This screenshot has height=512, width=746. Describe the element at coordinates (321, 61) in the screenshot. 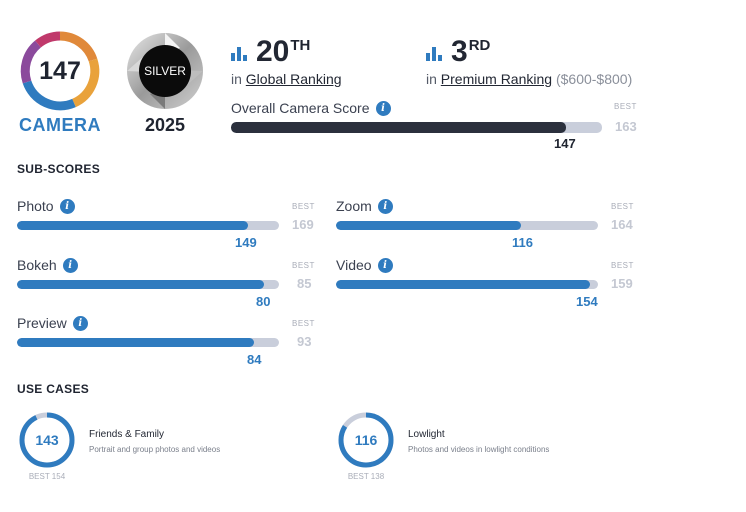

I see `global-ranking: 20TH in Global Ranking` at that location.